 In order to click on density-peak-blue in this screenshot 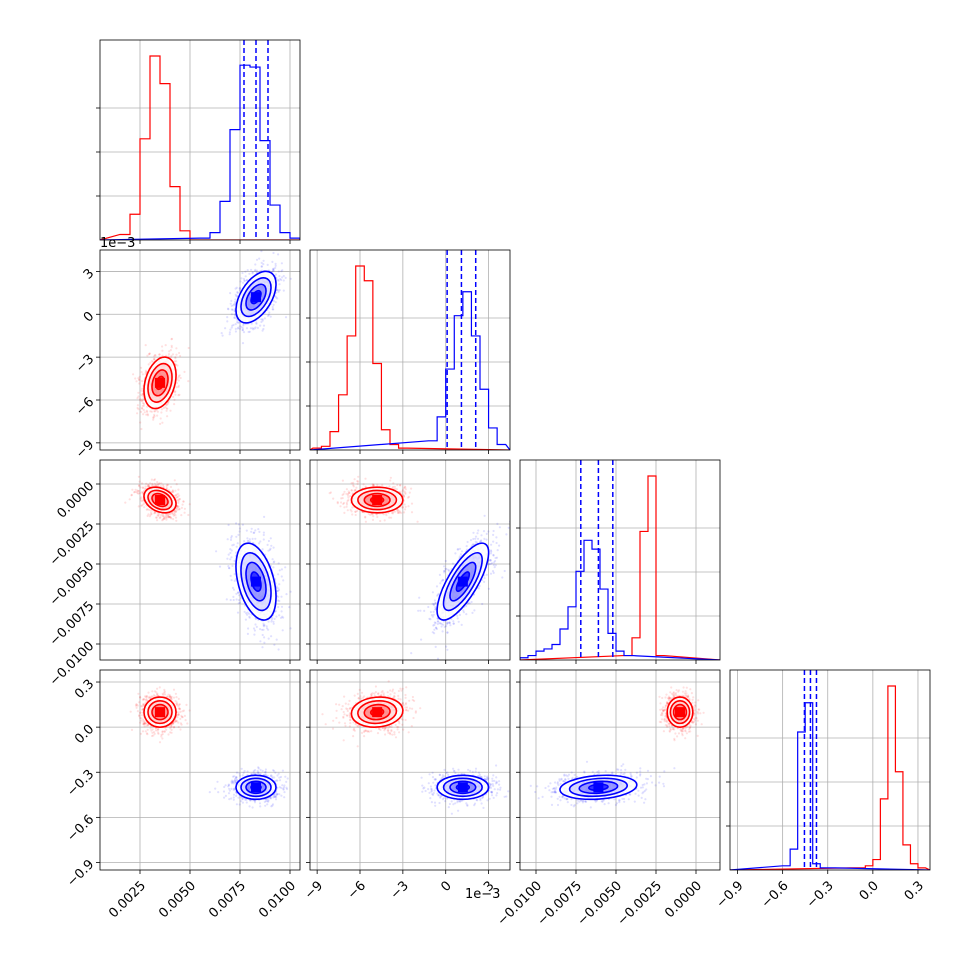, I will do `click(256, 297)`.